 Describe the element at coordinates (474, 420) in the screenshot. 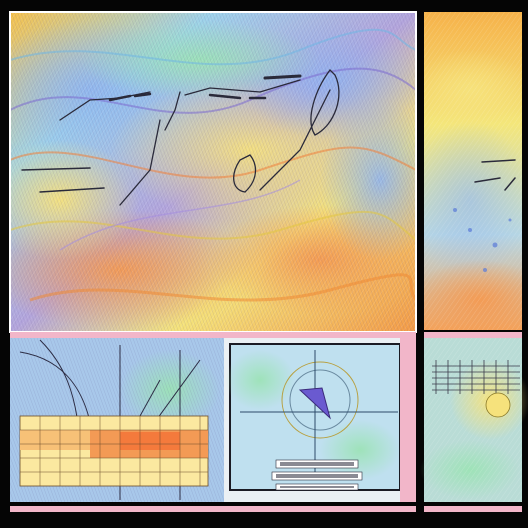

I see `lower-right-texture-panel` at that location.